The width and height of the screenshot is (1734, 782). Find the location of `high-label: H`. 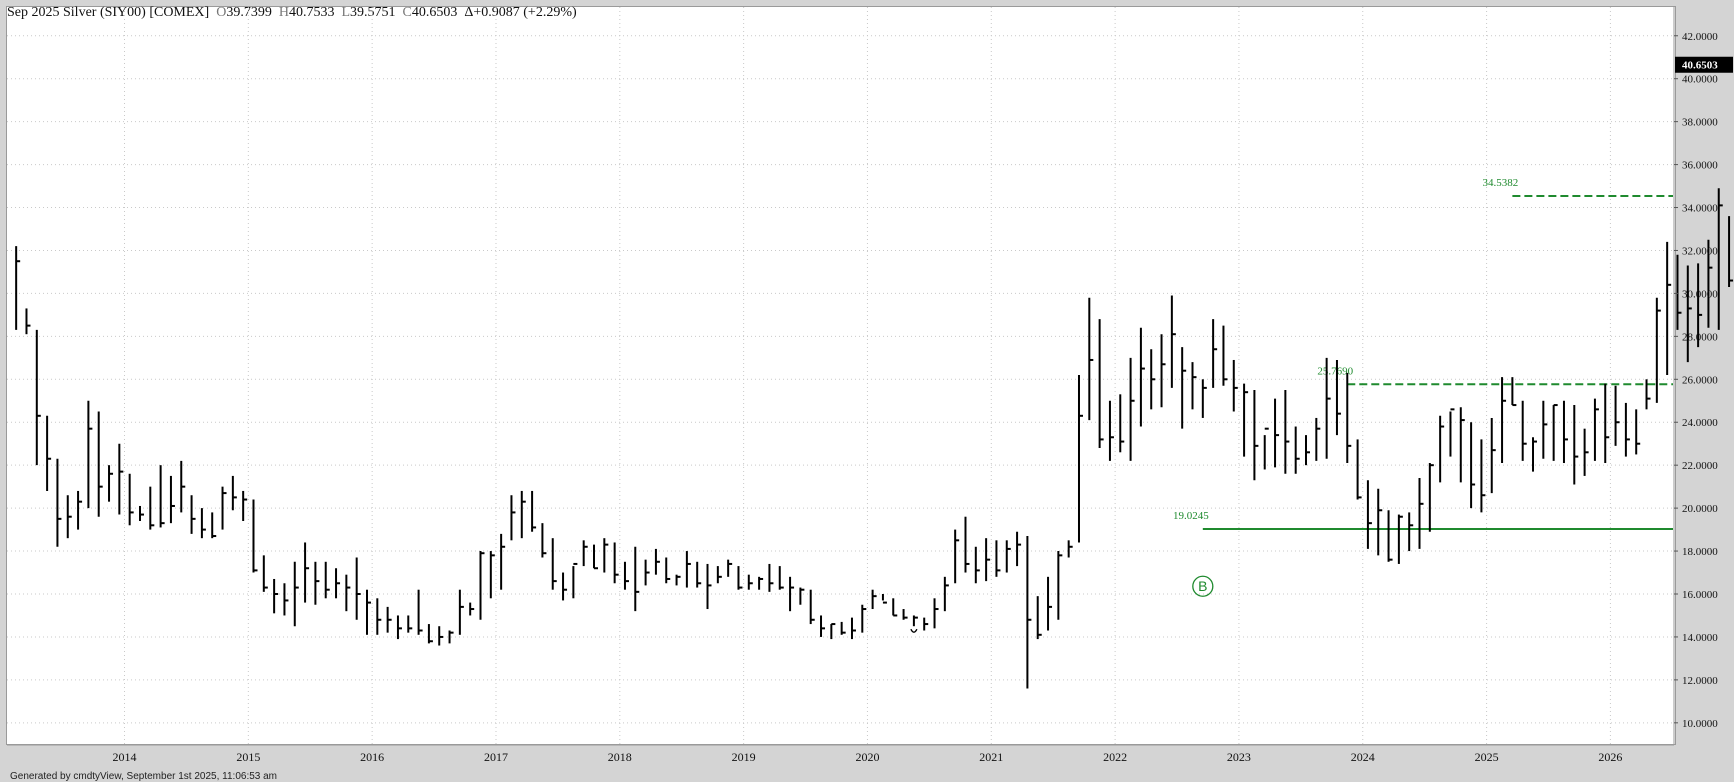

high-label: H is located at coordinates (283, 12).